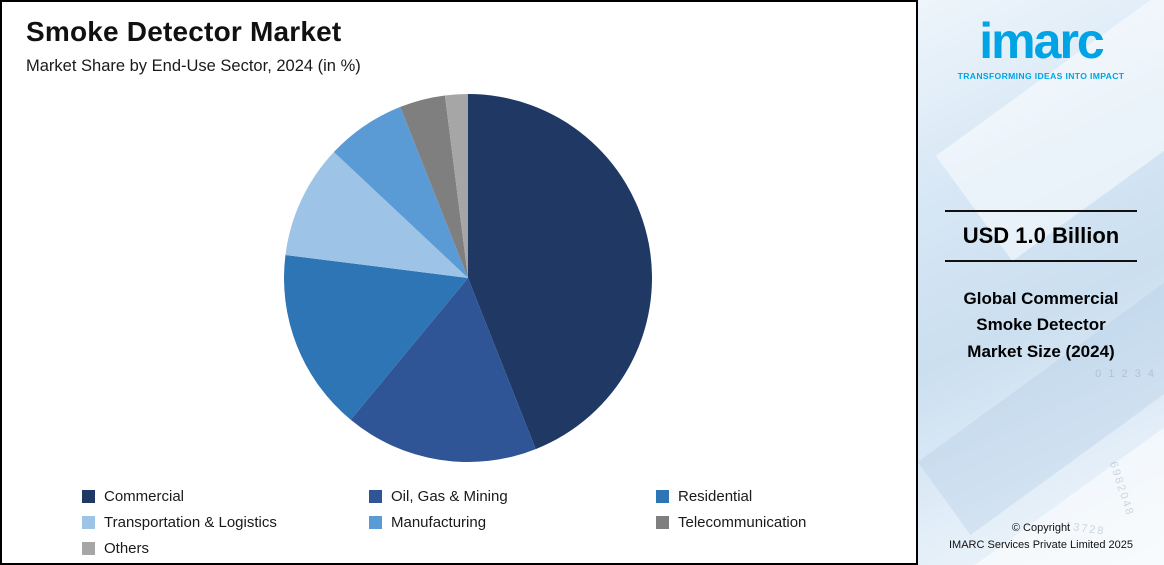 Image resolution: width=1164 pixels, height=565 pixels. I want to click on copyright-line1: © Copyright, so click(1041, 528).